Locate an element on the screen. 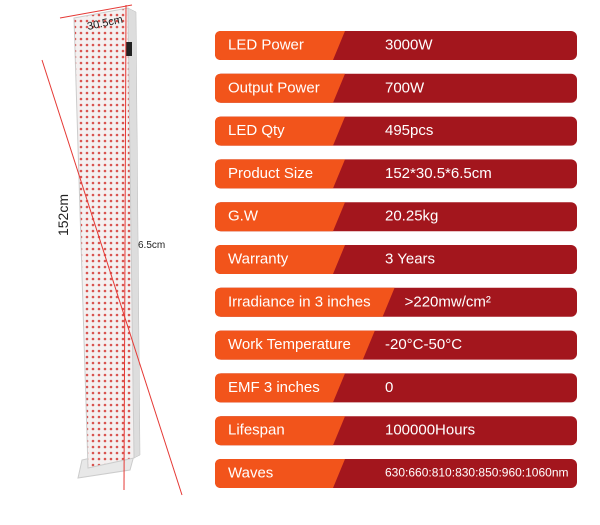  spec-label: Product Size is located at coordinates (270, 173).